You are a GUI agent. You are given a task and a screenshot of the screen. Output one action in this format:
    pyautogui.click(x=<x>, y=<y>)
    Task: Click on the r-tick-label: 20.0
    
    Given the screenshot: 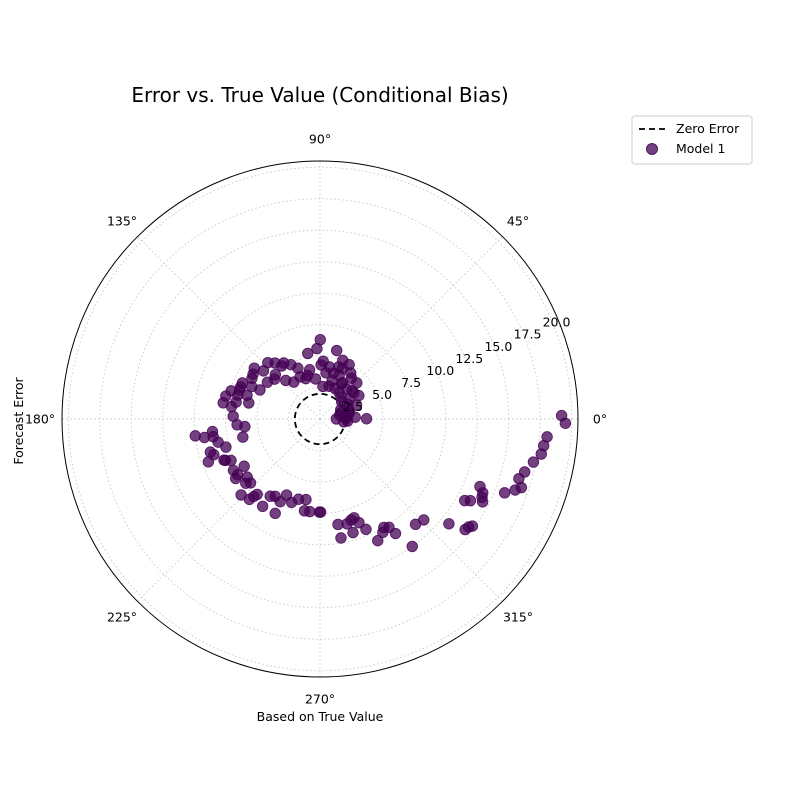 What is the action you would take?
    pyautogui.click(x=557, y=322)
    